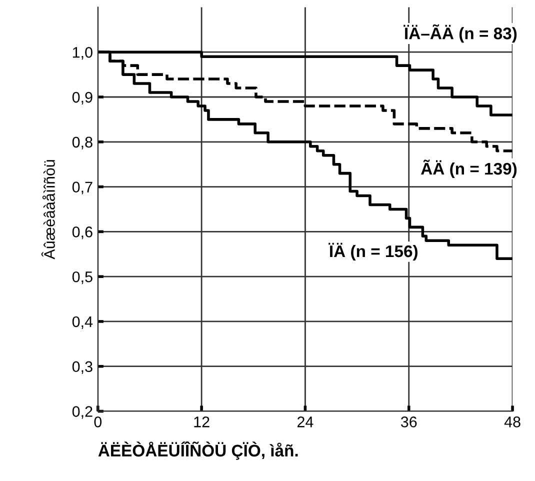 This screenshot has height=481, width=535. Describe the element at coordinates (305, 422) in the screenshot. I see `x-tick-label: 24` at that location.